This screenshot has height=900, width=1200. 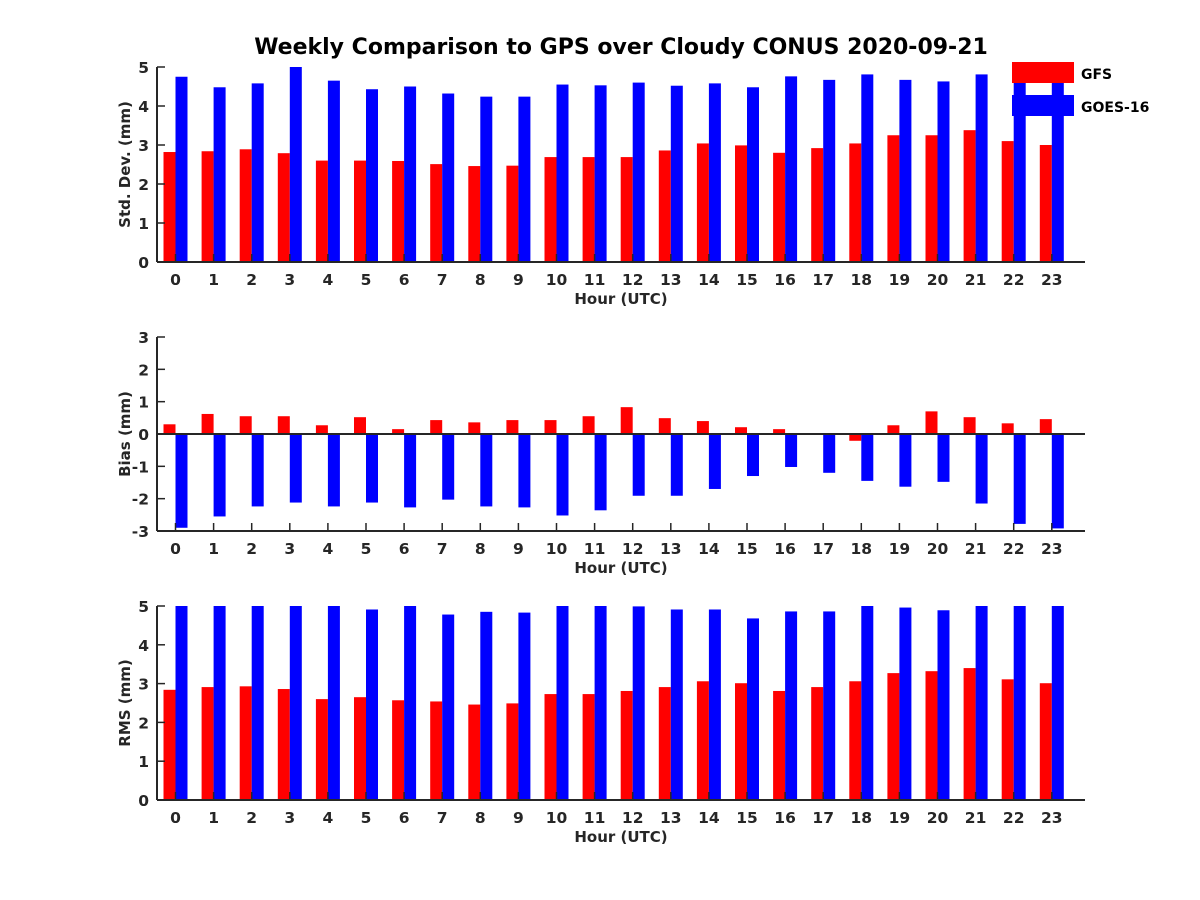 I want to click on legend-swatch-goes16, so click(x=1043, y=105).